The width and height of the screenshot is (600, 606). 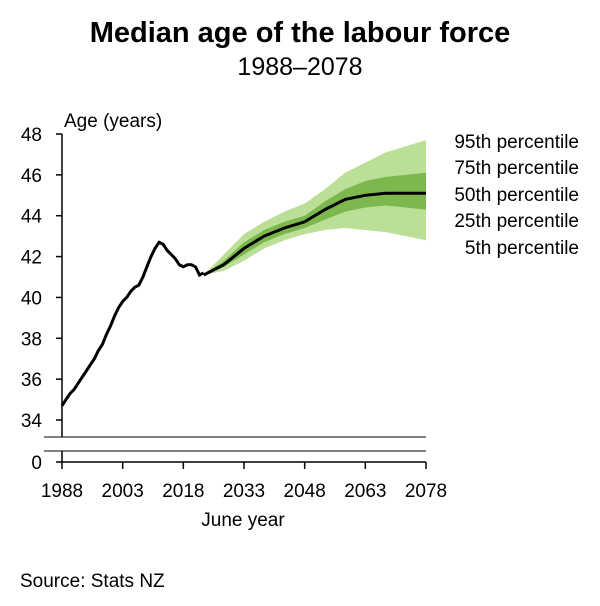 What do you see at coordinates (92, 581) in the screenshot?
I see `source-note: Source: Stats NZ` at bounding box center [92, 581].